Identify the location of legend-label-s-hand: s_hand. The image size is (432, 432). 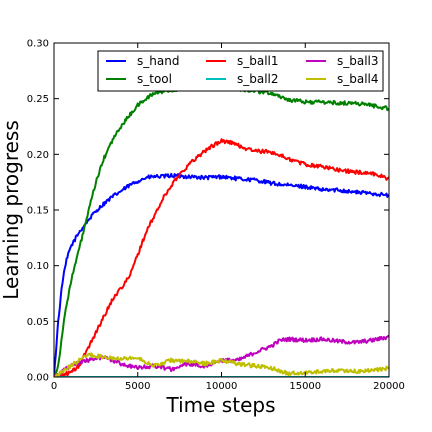
(158, 61).